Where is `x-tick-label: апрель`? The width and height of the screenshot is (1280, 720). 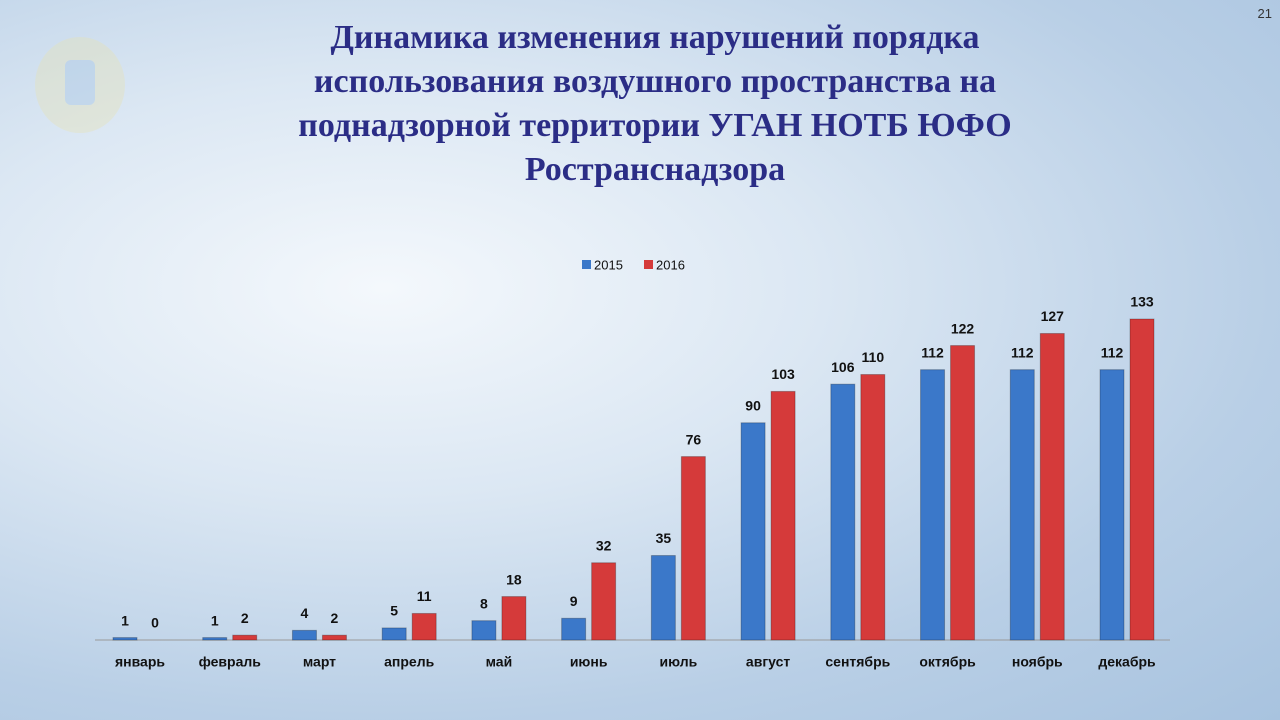 x-tick-label: апрель is located at coordinates (409, 662).